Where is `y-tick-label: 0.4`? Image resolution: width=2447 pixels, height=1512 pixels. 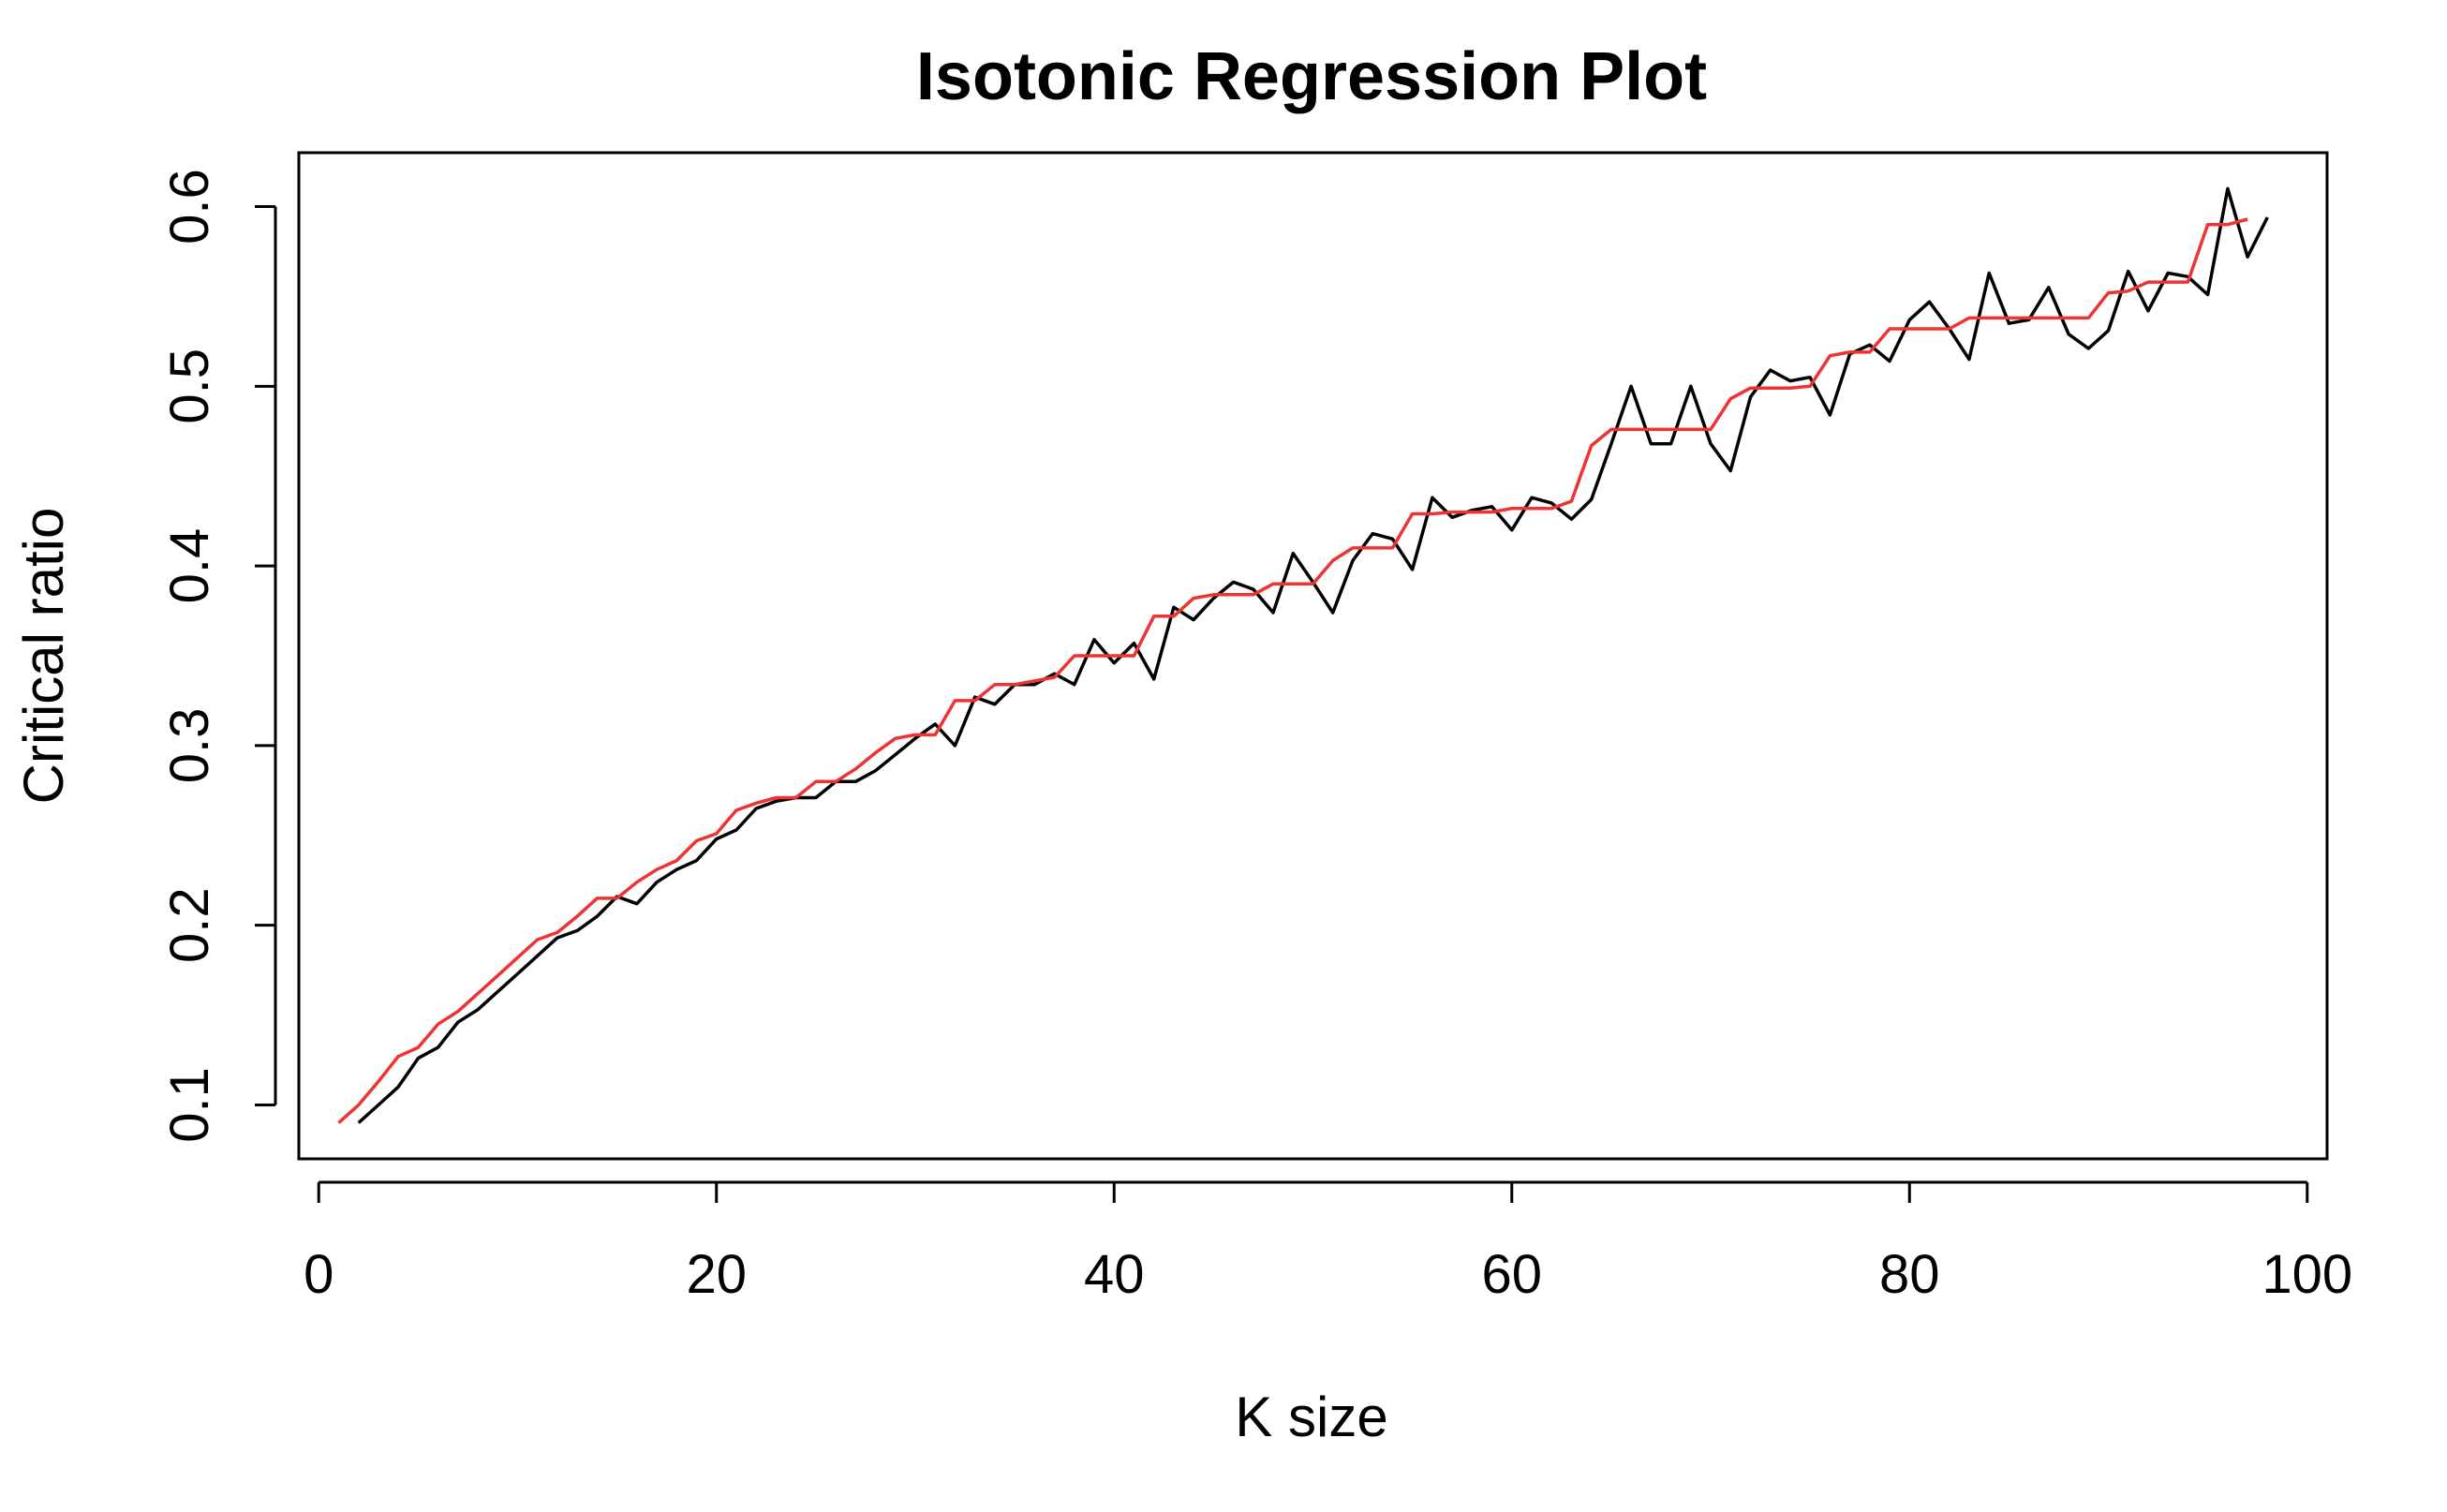 y-tick-label: 0.4 is located at coordinates (189, 566).